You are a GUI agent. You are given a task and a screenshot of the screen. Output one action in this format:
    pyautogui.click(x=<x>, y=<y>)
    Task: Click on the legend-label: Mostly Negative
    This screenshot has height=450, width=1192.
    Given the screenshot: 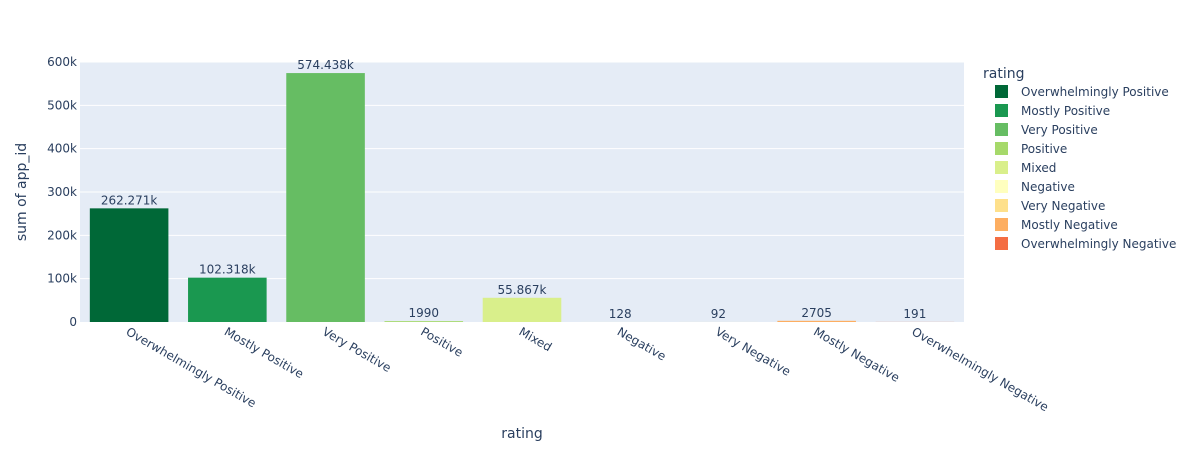 What is the action you would take?
    pyautogui.click(x=1069, y=225)
    